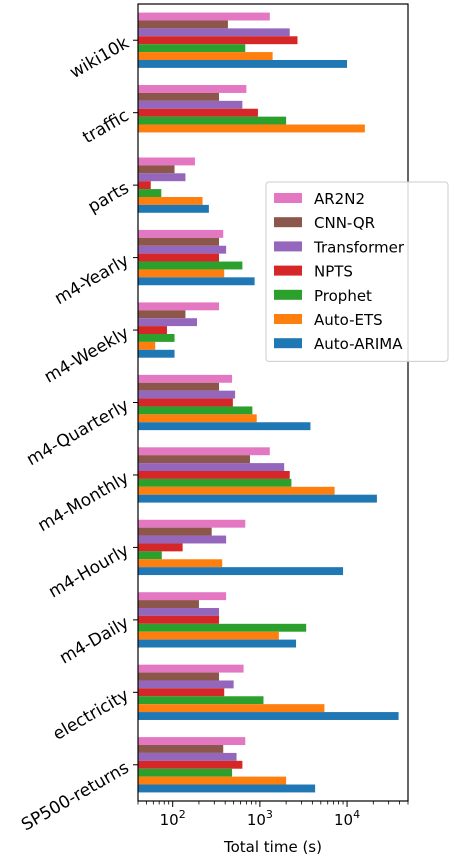 The image size is (454, 860). What do you see at coordinates (179, 241) in the screenshot?
I see `bar-m4-yearly-cnn-qr` at bounding box center [179, 241].